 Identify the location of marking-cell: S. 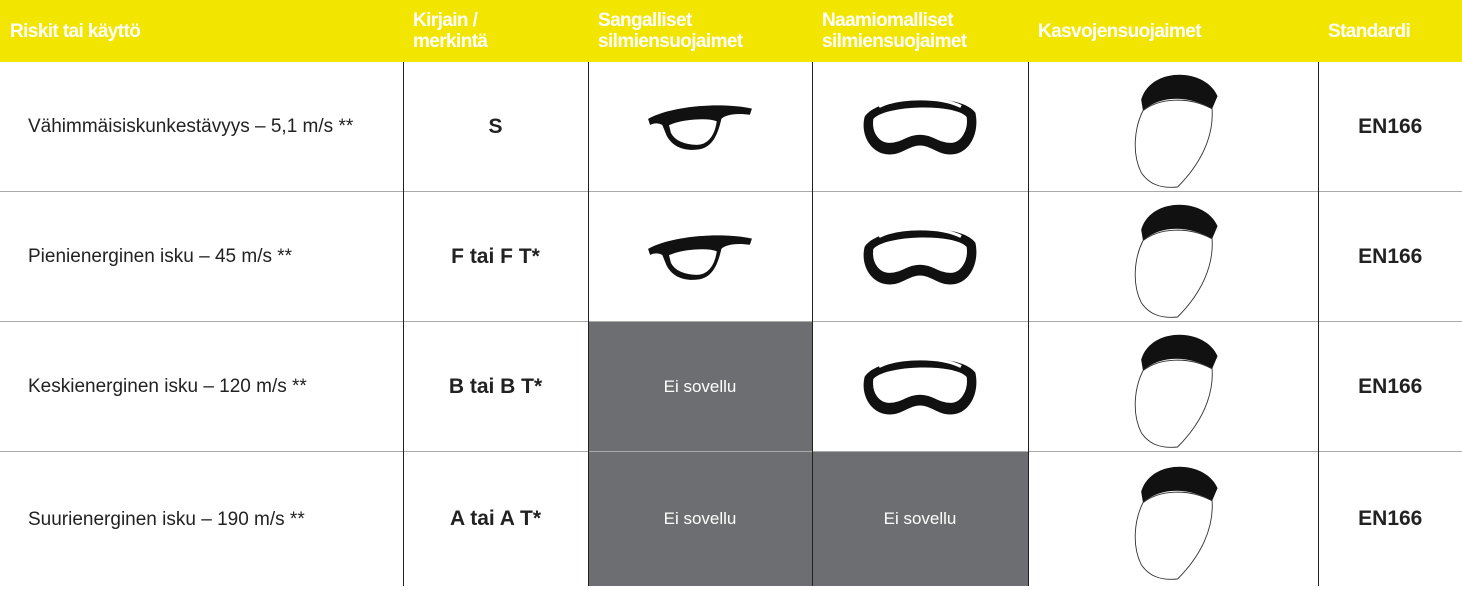
(495, 127).